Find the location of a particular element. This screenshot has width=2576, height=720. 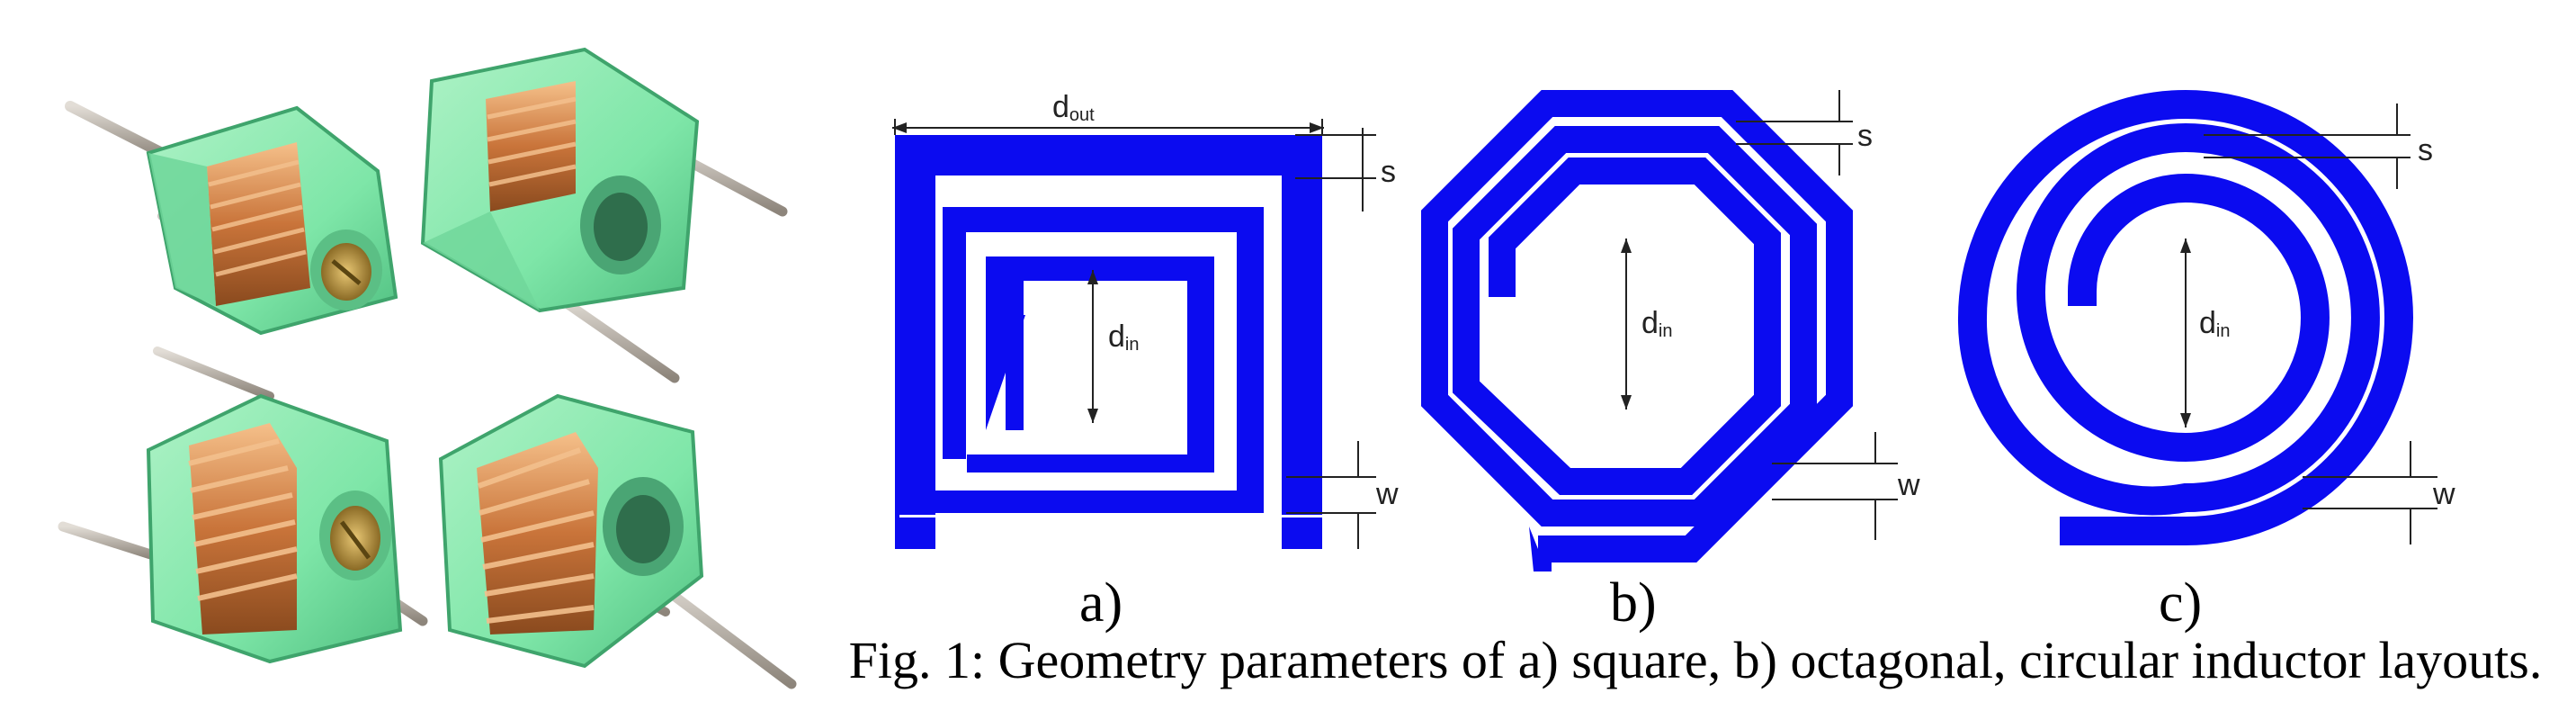

square-dout-label: dout is located at coordinates (1073, 107).